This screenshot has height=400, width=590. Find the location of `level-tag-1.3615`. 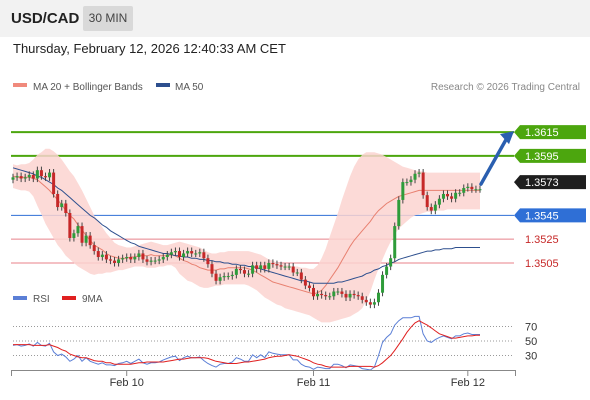

level-tag-1.3615 is located at coordinates (550, 132).